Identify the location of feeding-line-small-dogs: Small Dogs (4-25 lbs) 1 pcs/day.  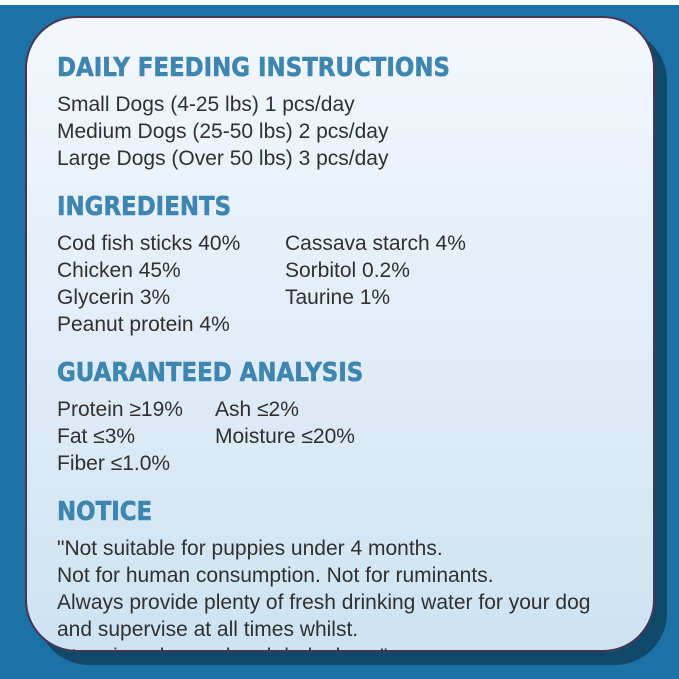
(206, 104).